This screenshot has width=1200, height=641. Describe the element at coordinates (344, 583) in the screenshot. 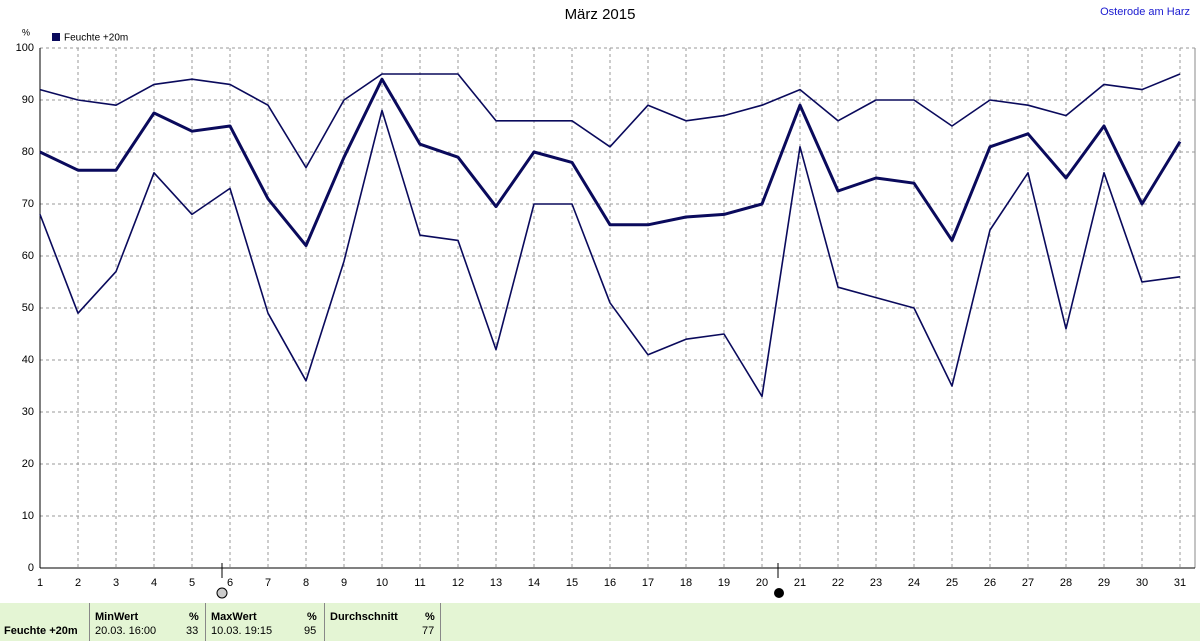

I see `x-tick-label: 9` at that location.